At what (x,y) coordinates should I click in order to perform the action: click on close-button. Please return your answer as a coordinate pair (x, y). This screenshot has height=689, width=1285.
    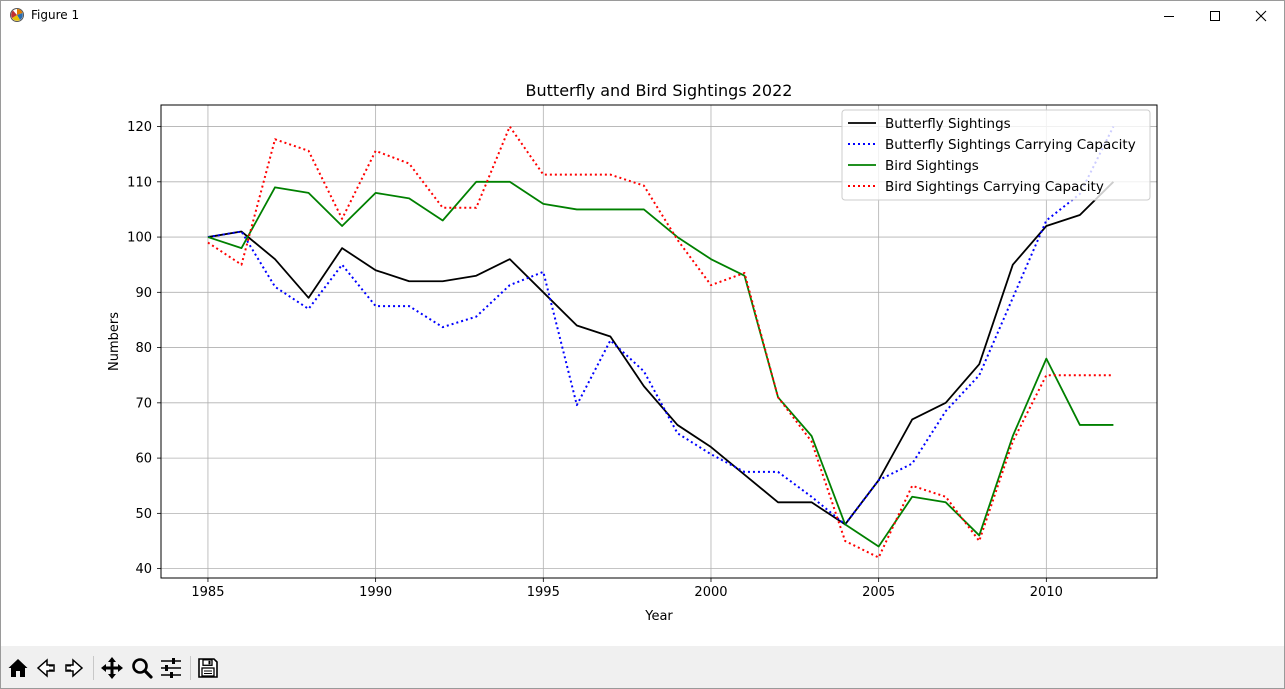
    Looking at the image, I should click on (1261, 15).